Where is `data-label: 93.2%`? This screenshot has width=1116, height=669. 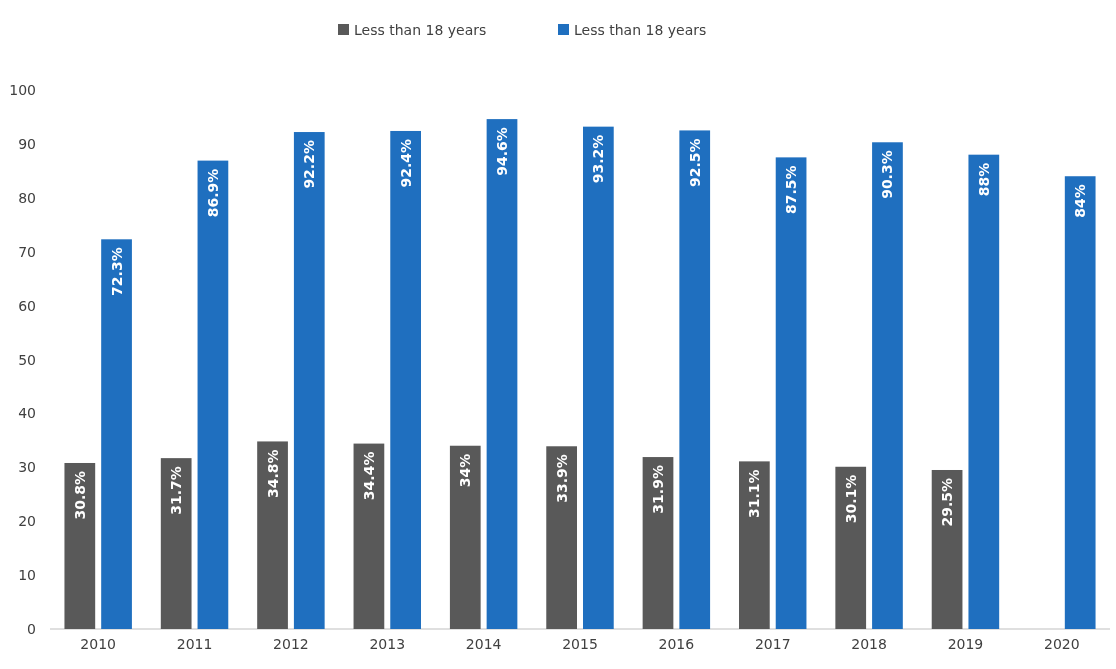 data-label: 93.2% is located at coordinates (598, 159).